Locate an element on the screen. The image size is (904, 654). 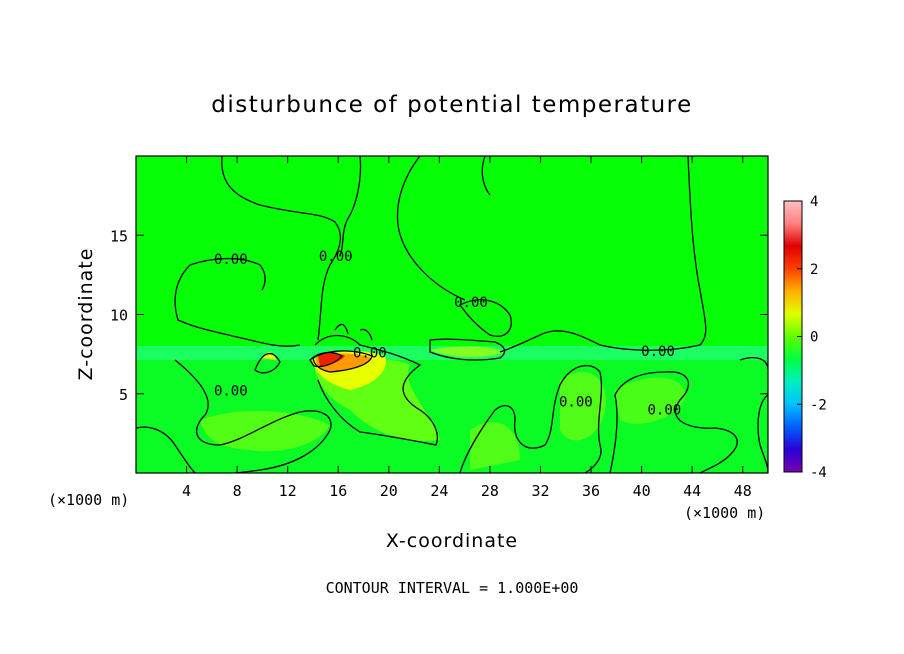
colorbar-tick-label: -2 is located at coordinates (818, 405).